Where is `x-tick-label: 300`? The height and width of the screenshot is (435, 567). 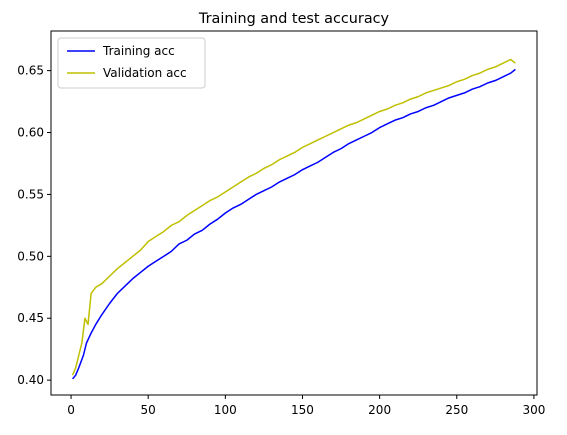 x-tick-label: 300 is located at coordinates (533, 410).